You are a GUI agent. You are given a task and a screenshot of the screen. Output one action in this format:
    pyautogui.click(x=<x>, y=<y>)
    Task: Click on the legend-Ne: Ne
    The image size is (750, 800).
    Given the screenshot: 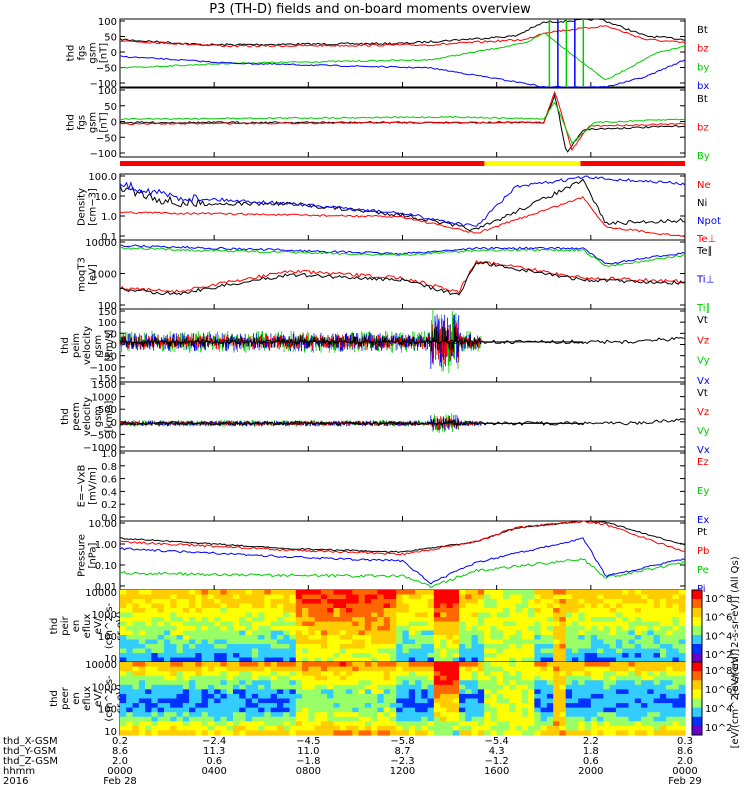 What is the action you would take?
    pyautogui.click(x=704, y=185)
    